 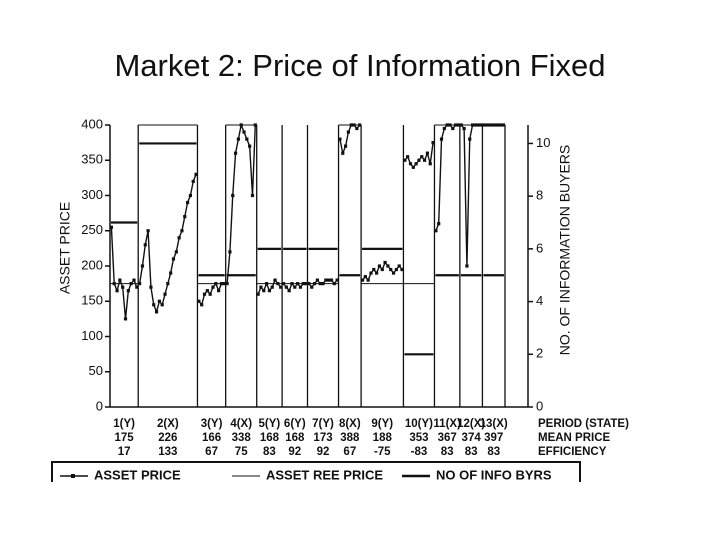 What do you see at coordinates (447, 424) in the screenshot?
I see `period-label: 11(X)` at bounding box center [447, 424].